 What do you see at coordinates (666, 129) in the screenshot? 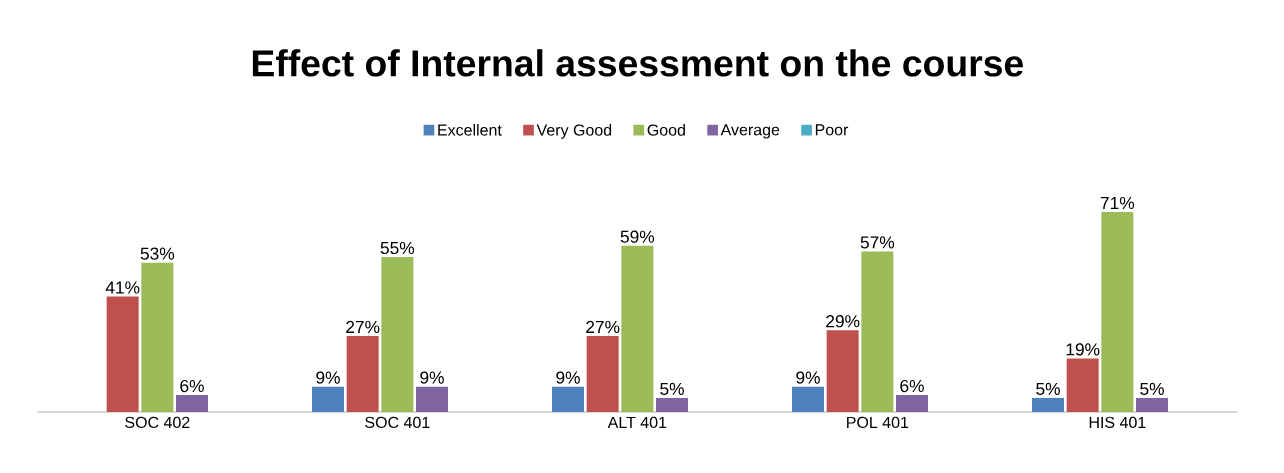
I see `legend-label: Good` at bounding box center [666, 129].